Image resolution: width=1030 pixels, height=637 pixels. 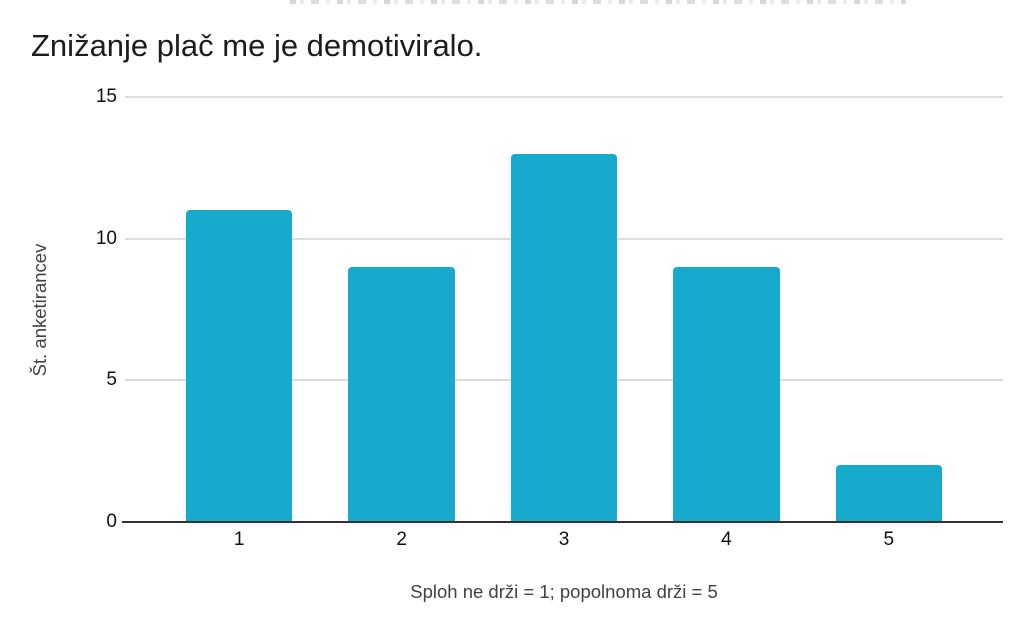 What do you see at coordinates (257, 45) in the screenshot?
I see `chart-title: Znižanje plač me je demotiviralo.` at bounding box center [257, 45].